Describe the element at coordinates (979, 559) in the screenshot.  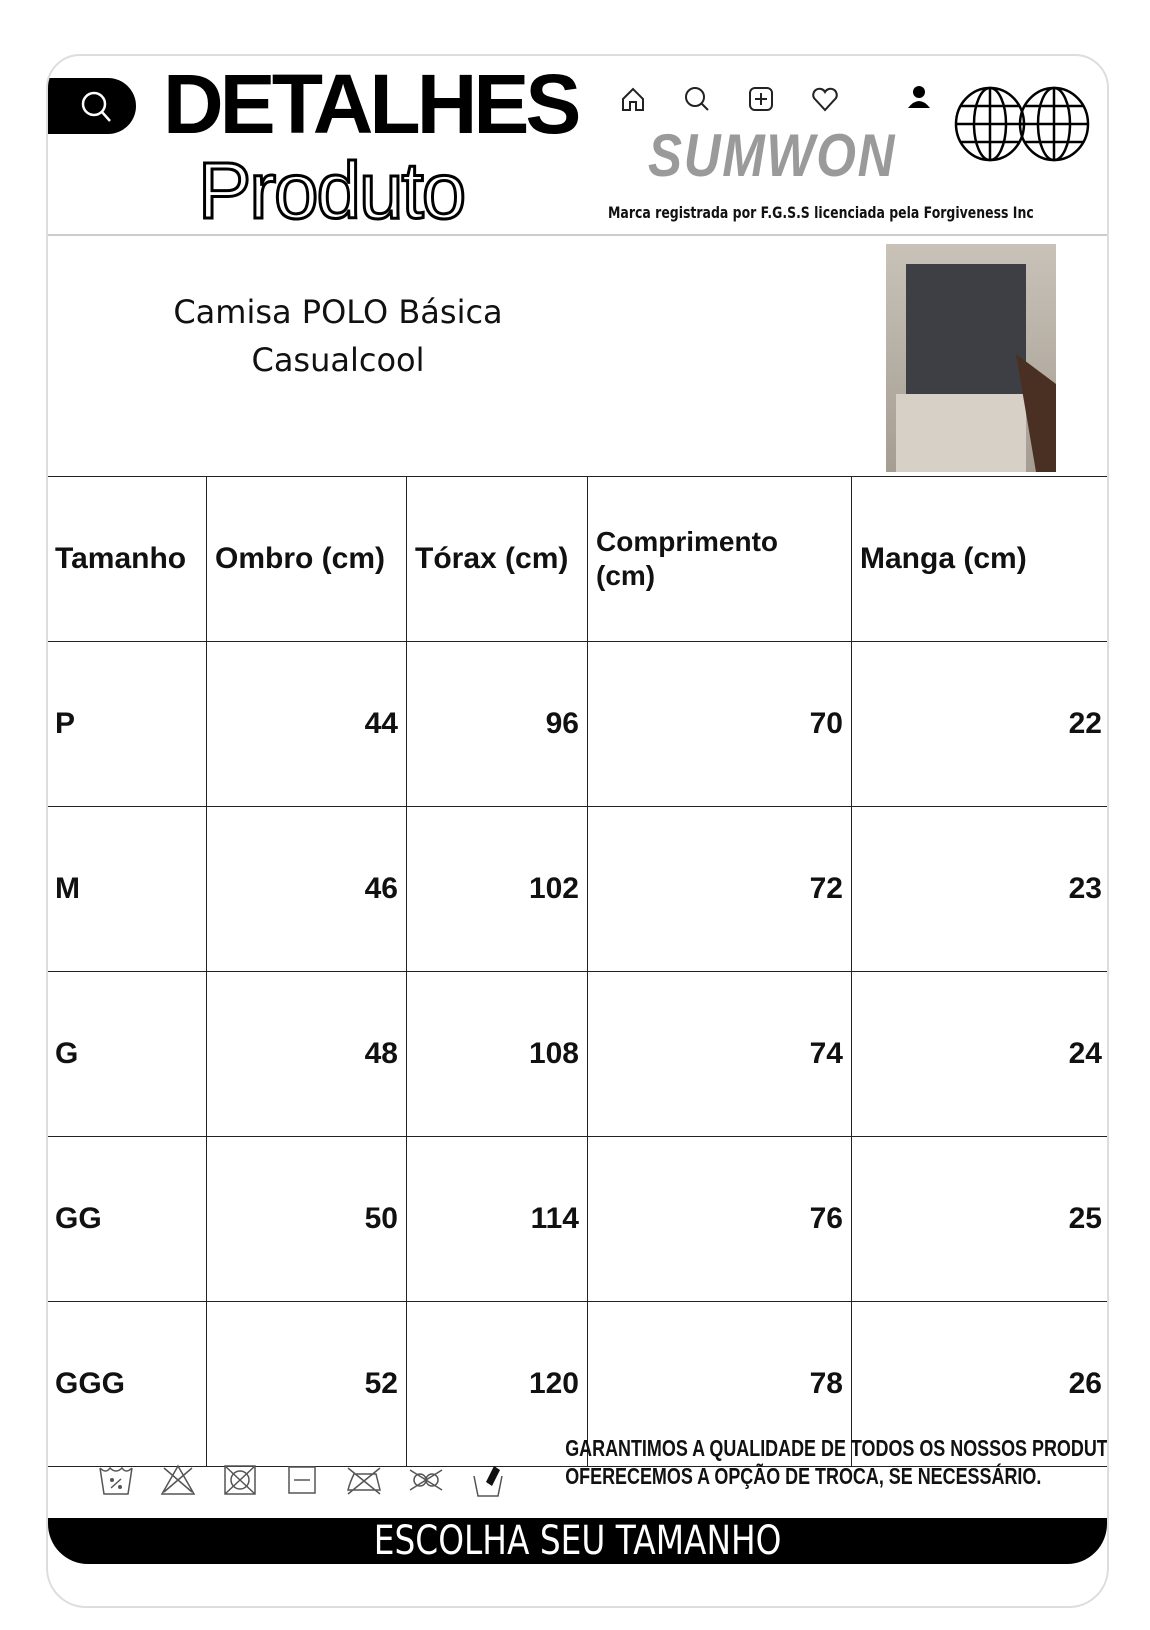
I see `header-sleeve: Manga (cm)` at that location.